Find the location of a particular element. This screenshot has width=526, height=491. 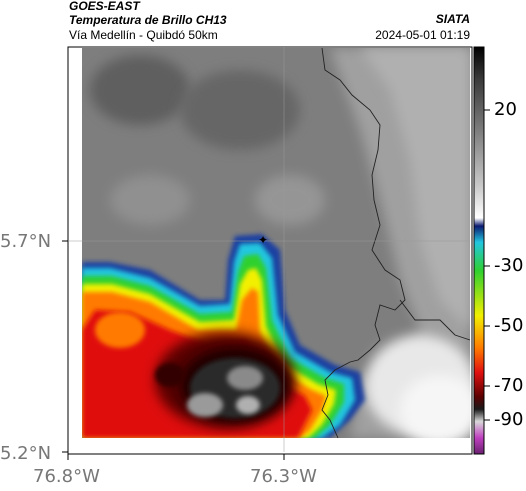

product-title: Temperatura de Brillo CH13 is located at coordinates (148, 20).